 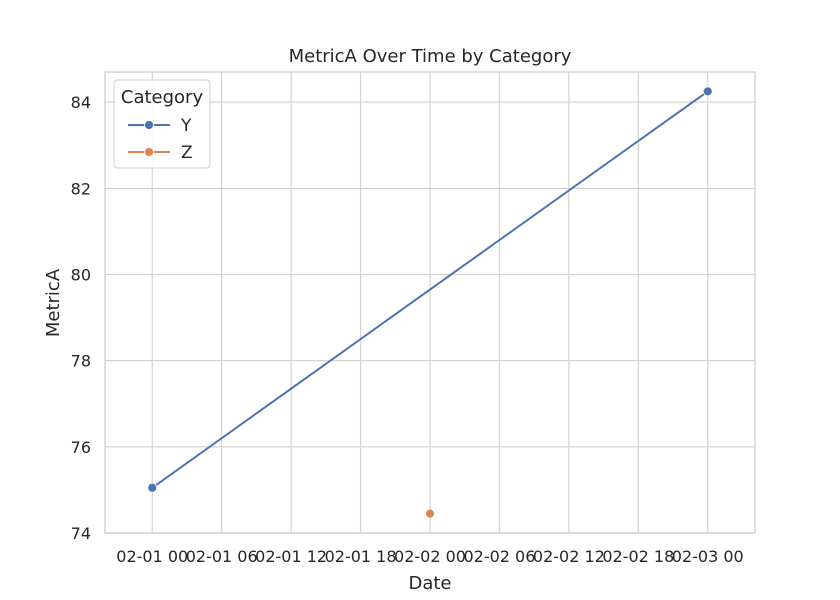 I want to click on legend-marker-y, so click(x=149, y=125).